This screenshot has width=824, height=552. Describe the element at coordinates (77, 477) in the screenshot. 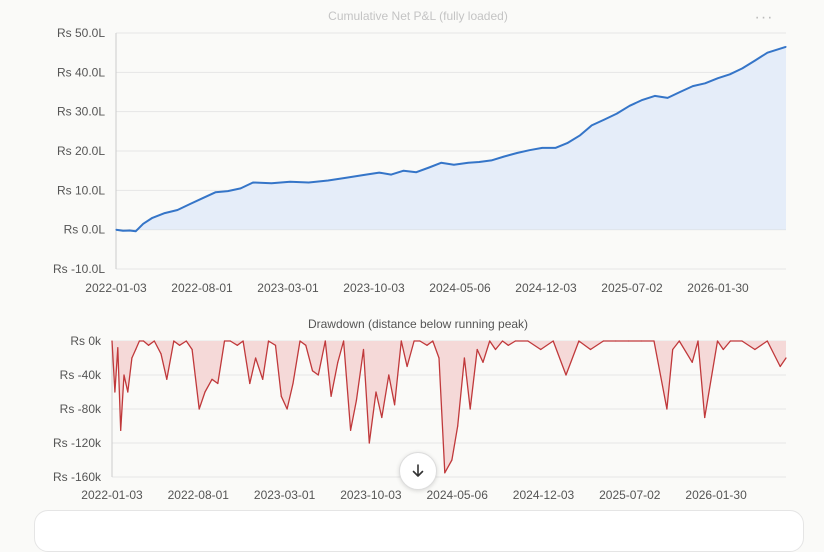

I see `y-tick-label: Rs -160k` at that location.